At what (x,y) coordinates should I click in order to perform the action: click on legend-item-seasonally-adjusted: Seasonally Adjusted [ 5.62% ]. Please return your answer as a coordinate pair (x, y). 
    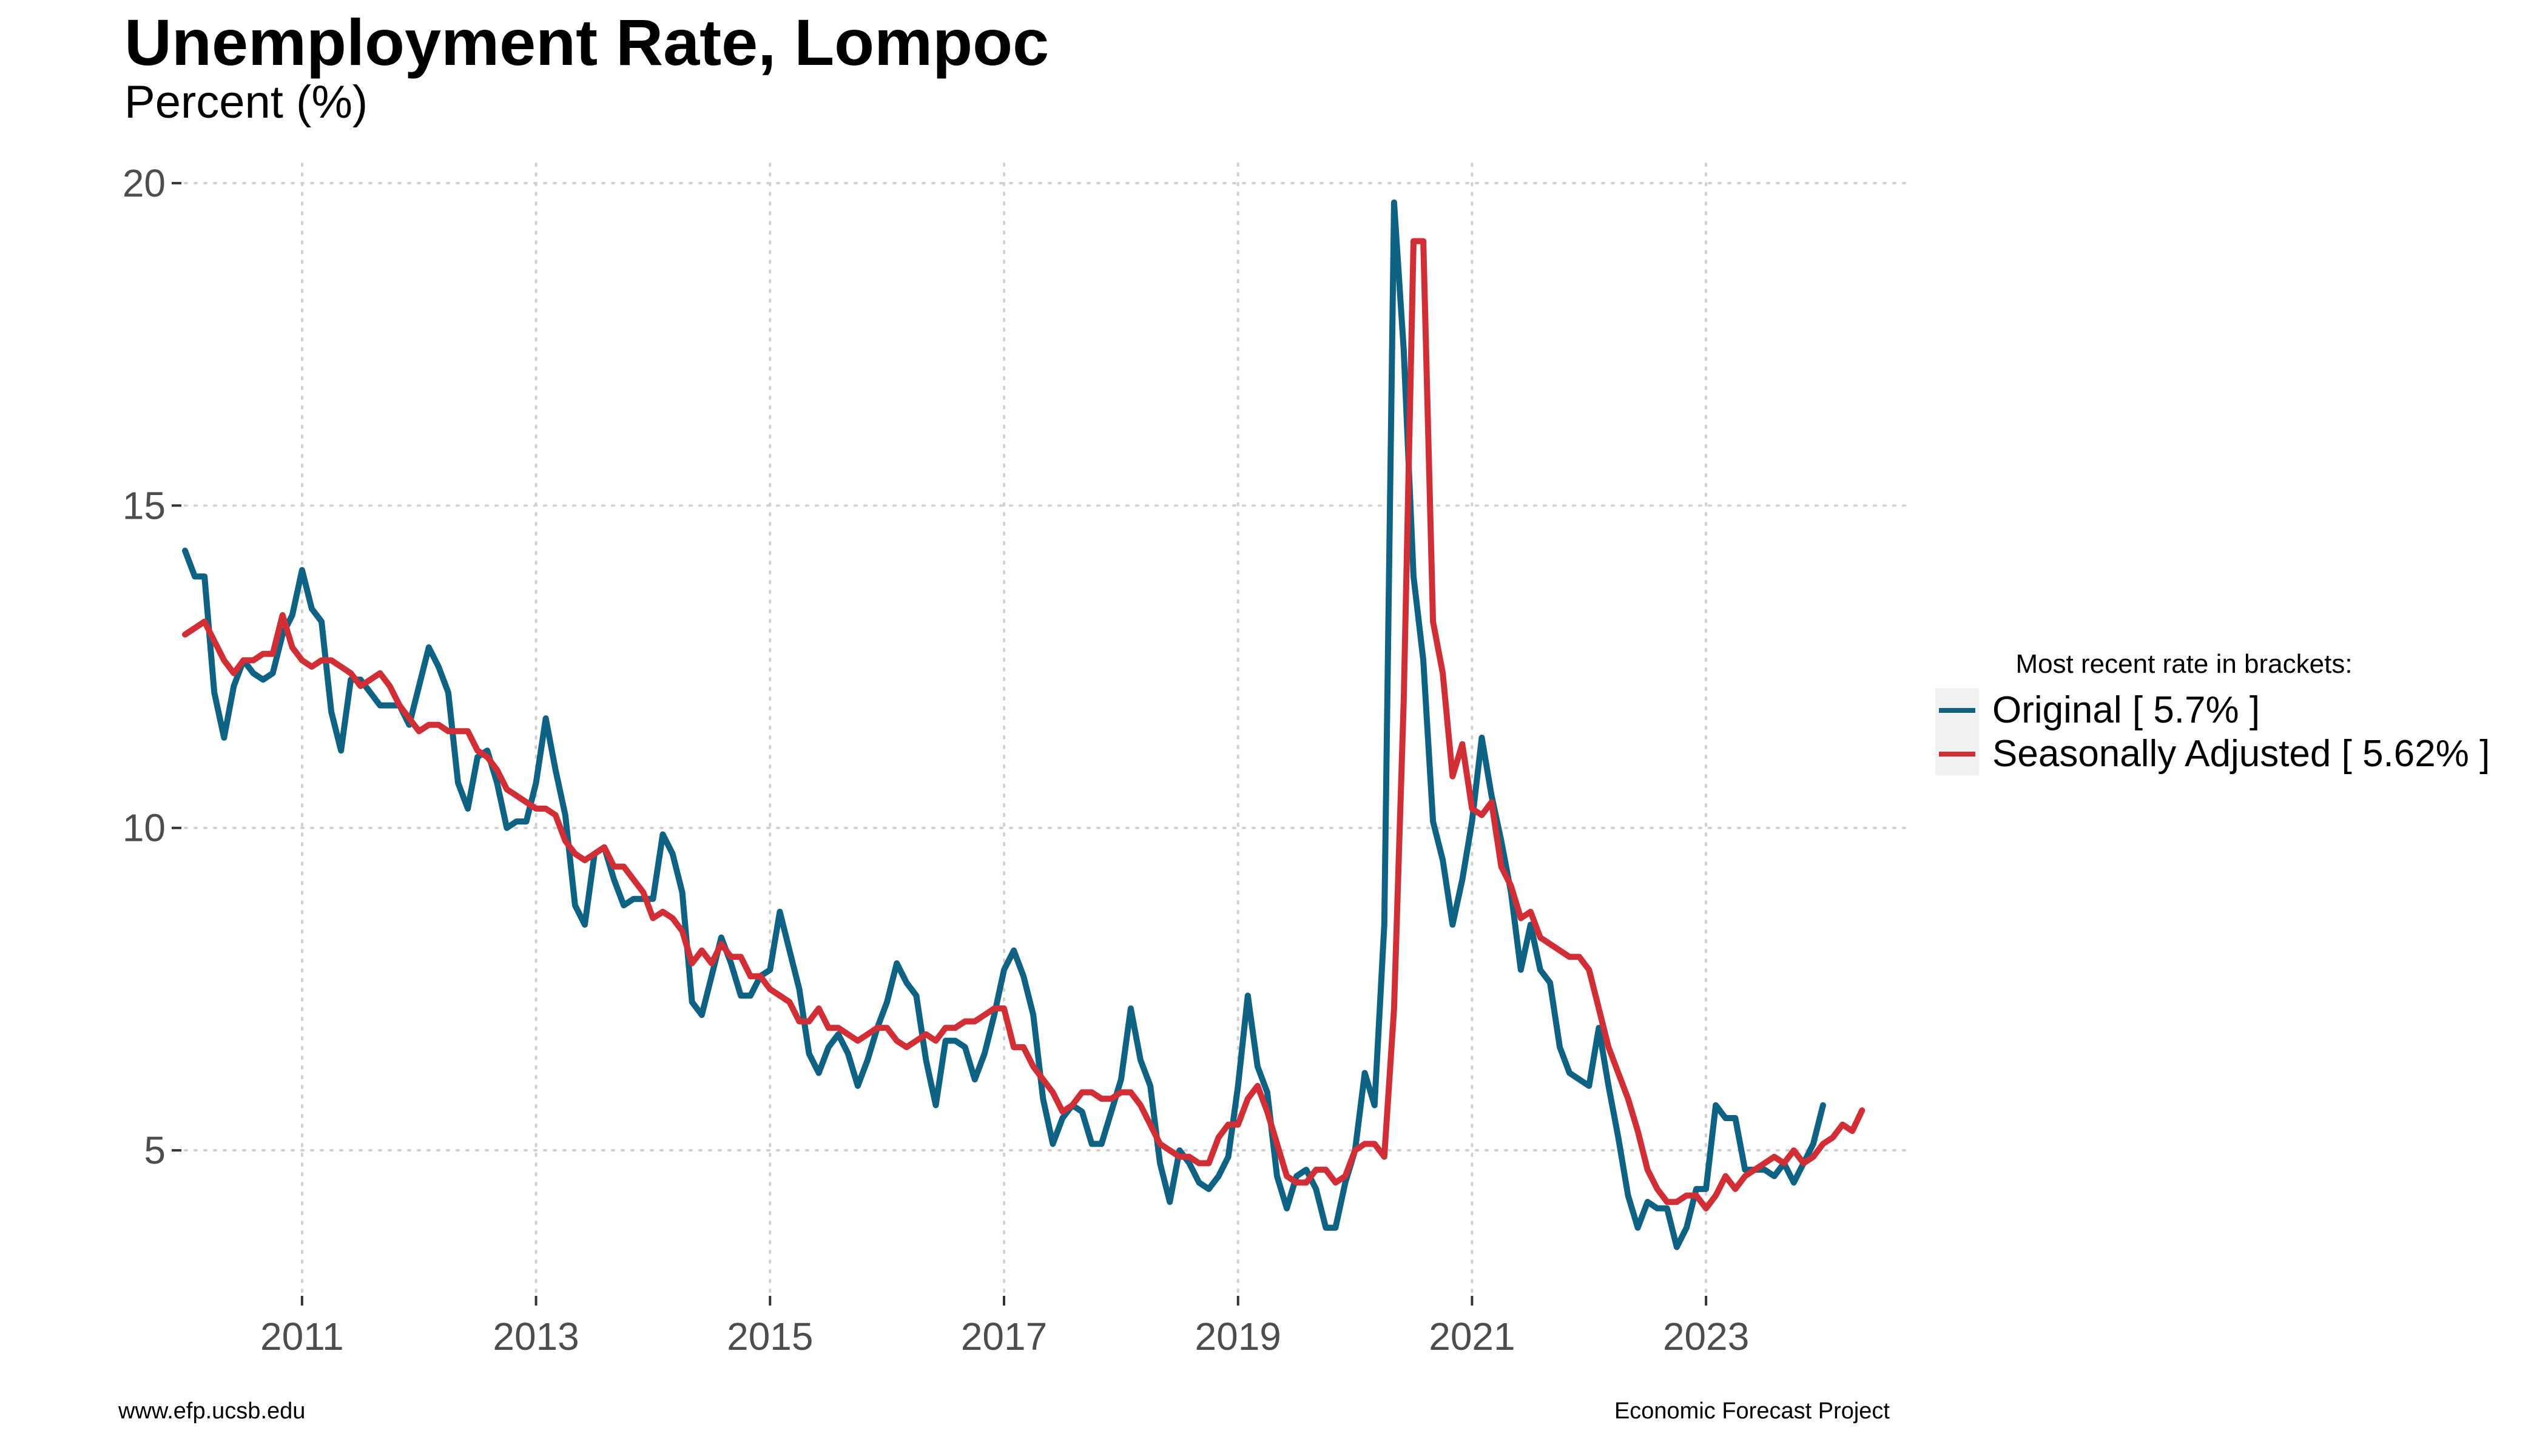
    Looking at the image, I should click on (2238, 753).